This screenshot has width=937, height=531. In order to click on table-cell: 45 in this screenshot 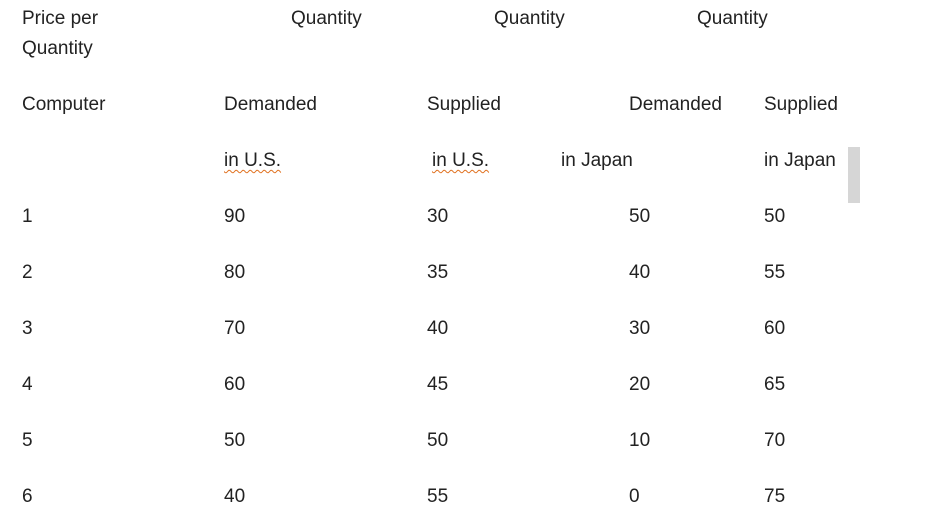, I will do `click(438, 384)`.